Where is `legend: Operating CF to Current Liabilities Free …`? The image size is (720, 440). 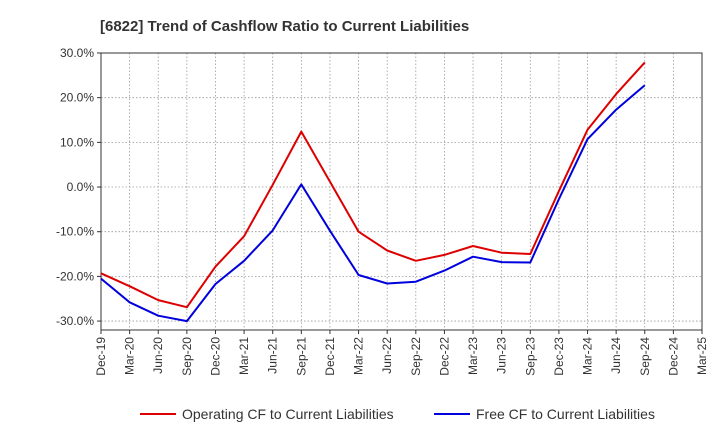
legend: Operating CF to Current Liabilities Free … is located at coordinates (397, 414).